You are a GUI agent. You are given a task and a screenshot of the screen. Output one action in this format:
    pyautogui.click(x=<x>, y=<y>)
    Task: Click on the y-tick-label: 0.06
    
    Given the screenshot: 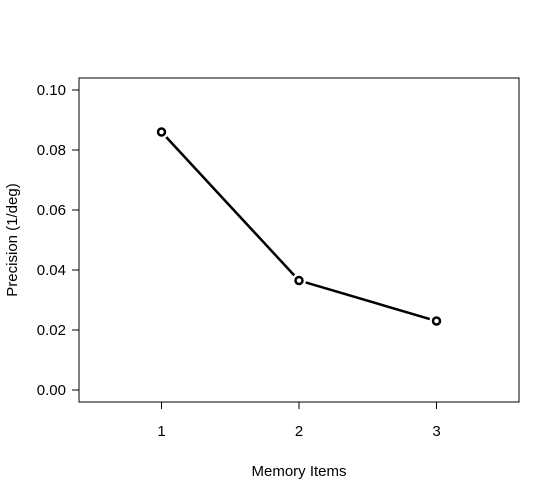 What is the action you would take?
    pyautogui.click(x=51, y=210)
    